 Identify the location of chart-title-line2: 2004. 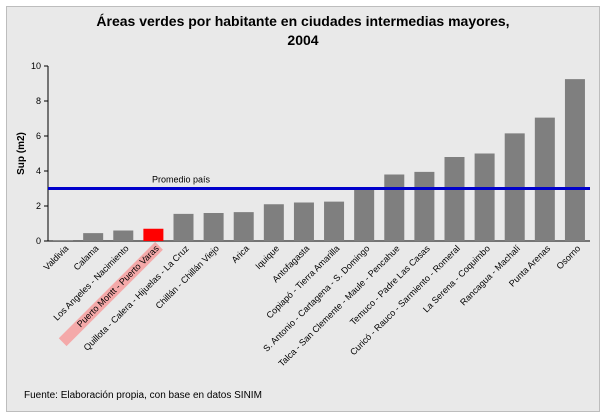
(303, 40).